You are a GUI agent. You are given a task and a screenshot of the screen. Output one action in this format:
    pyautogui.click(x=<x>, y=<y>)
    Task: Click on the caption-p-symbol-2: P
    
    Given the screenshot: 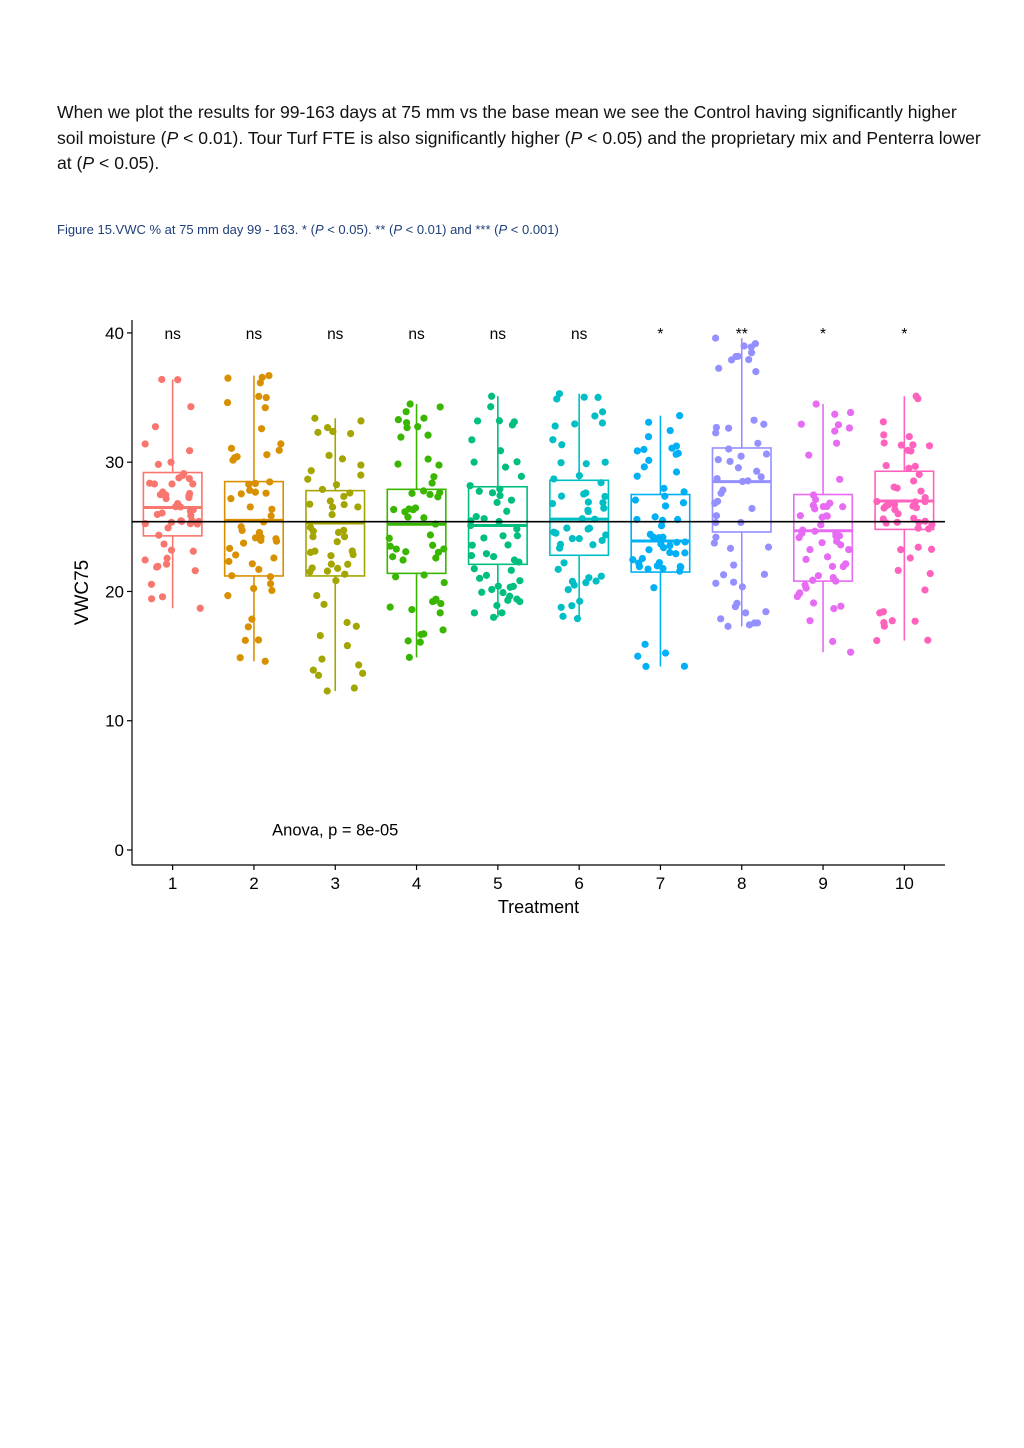 What is the action you would take?
    pyautogui.click(x=398, y=229)
    